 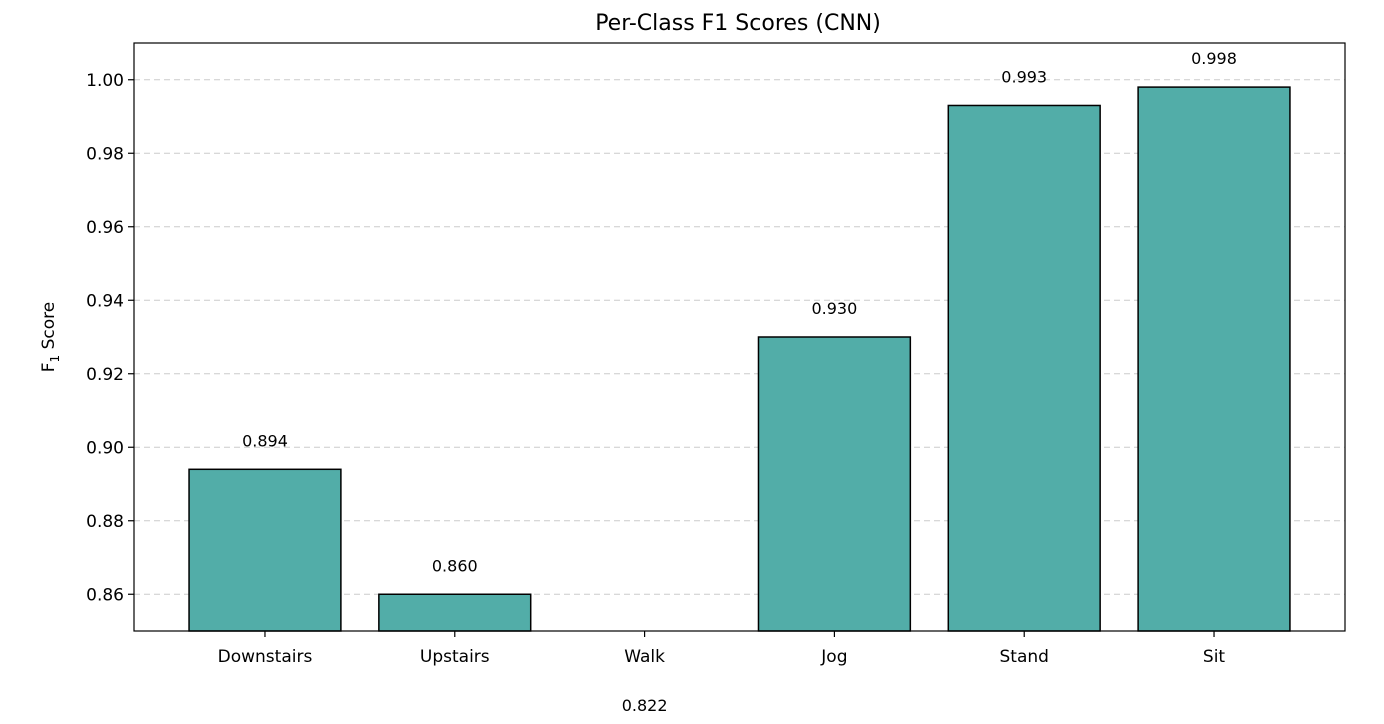 I want to click on y-tick-label: 0.88, so click(x=105, y=522).